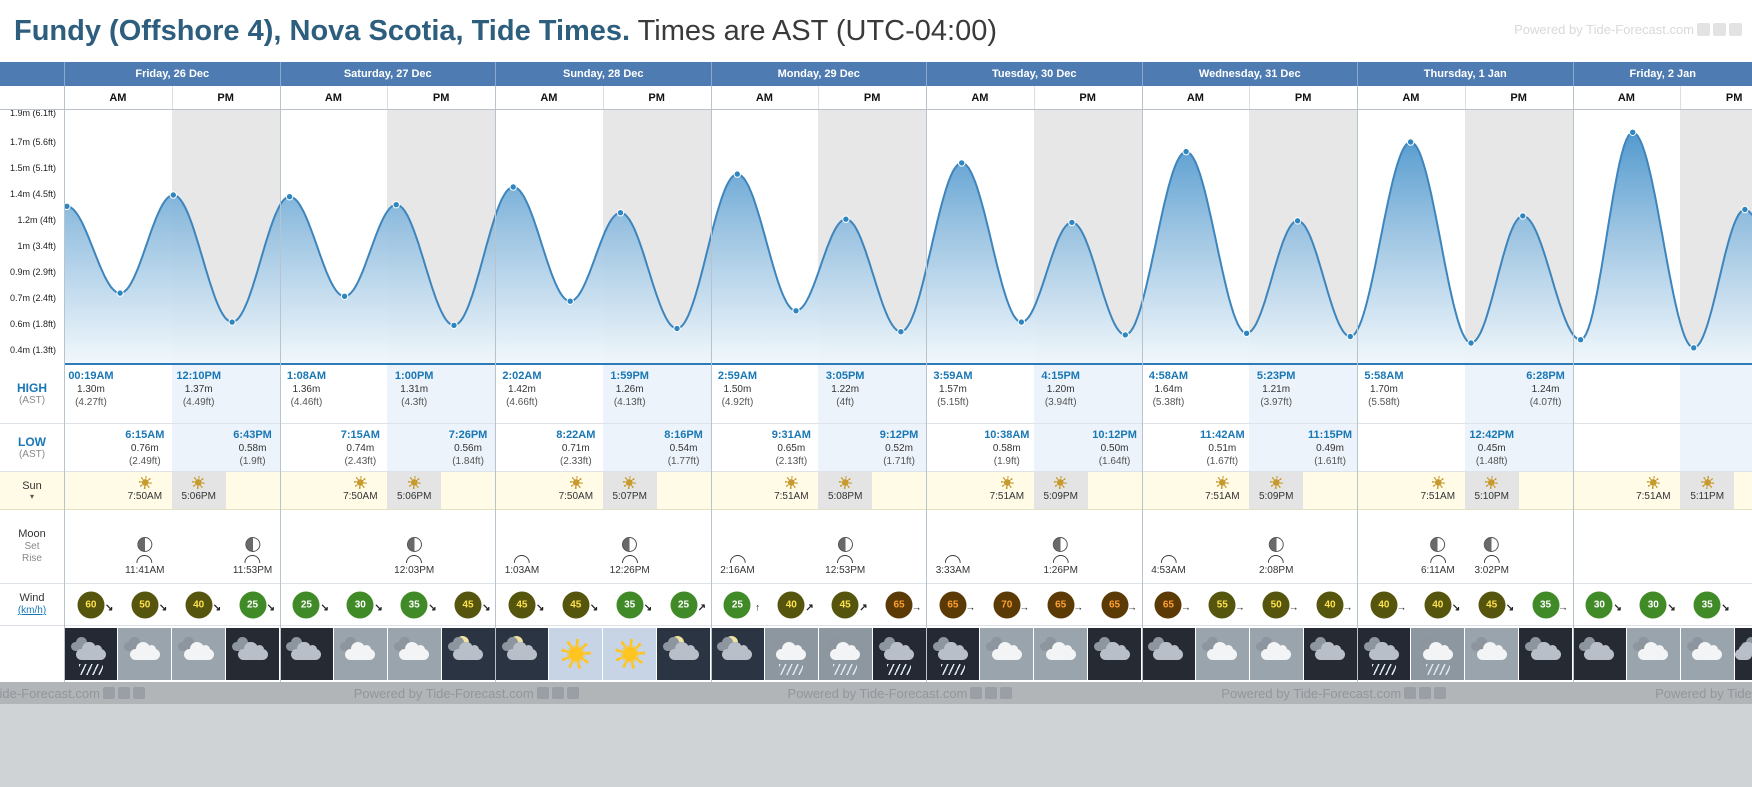 The image size is (1752, 787). I want to click on y-axis-label: 0.7m (2.4ft), so click(32, 298).